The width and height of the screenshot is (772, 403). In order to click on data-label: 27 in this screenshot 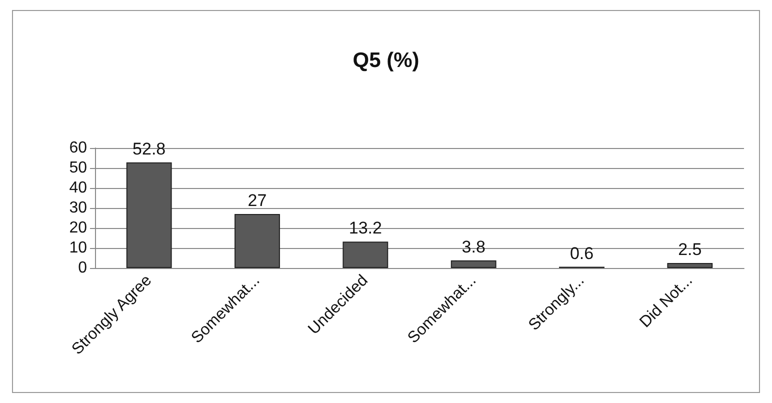, I will do `click(257, 200)`.